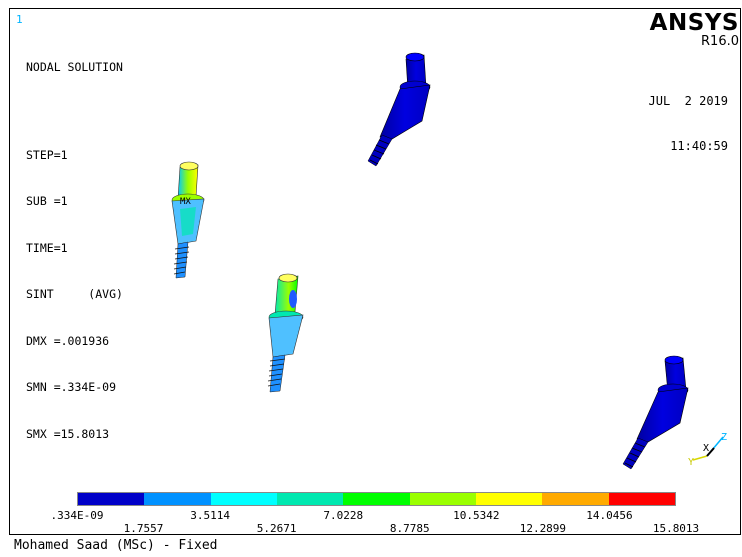 The height and width of the screenshot is (557, 742). I want to click on plot-time: 11:40:59, so click(699, 146).